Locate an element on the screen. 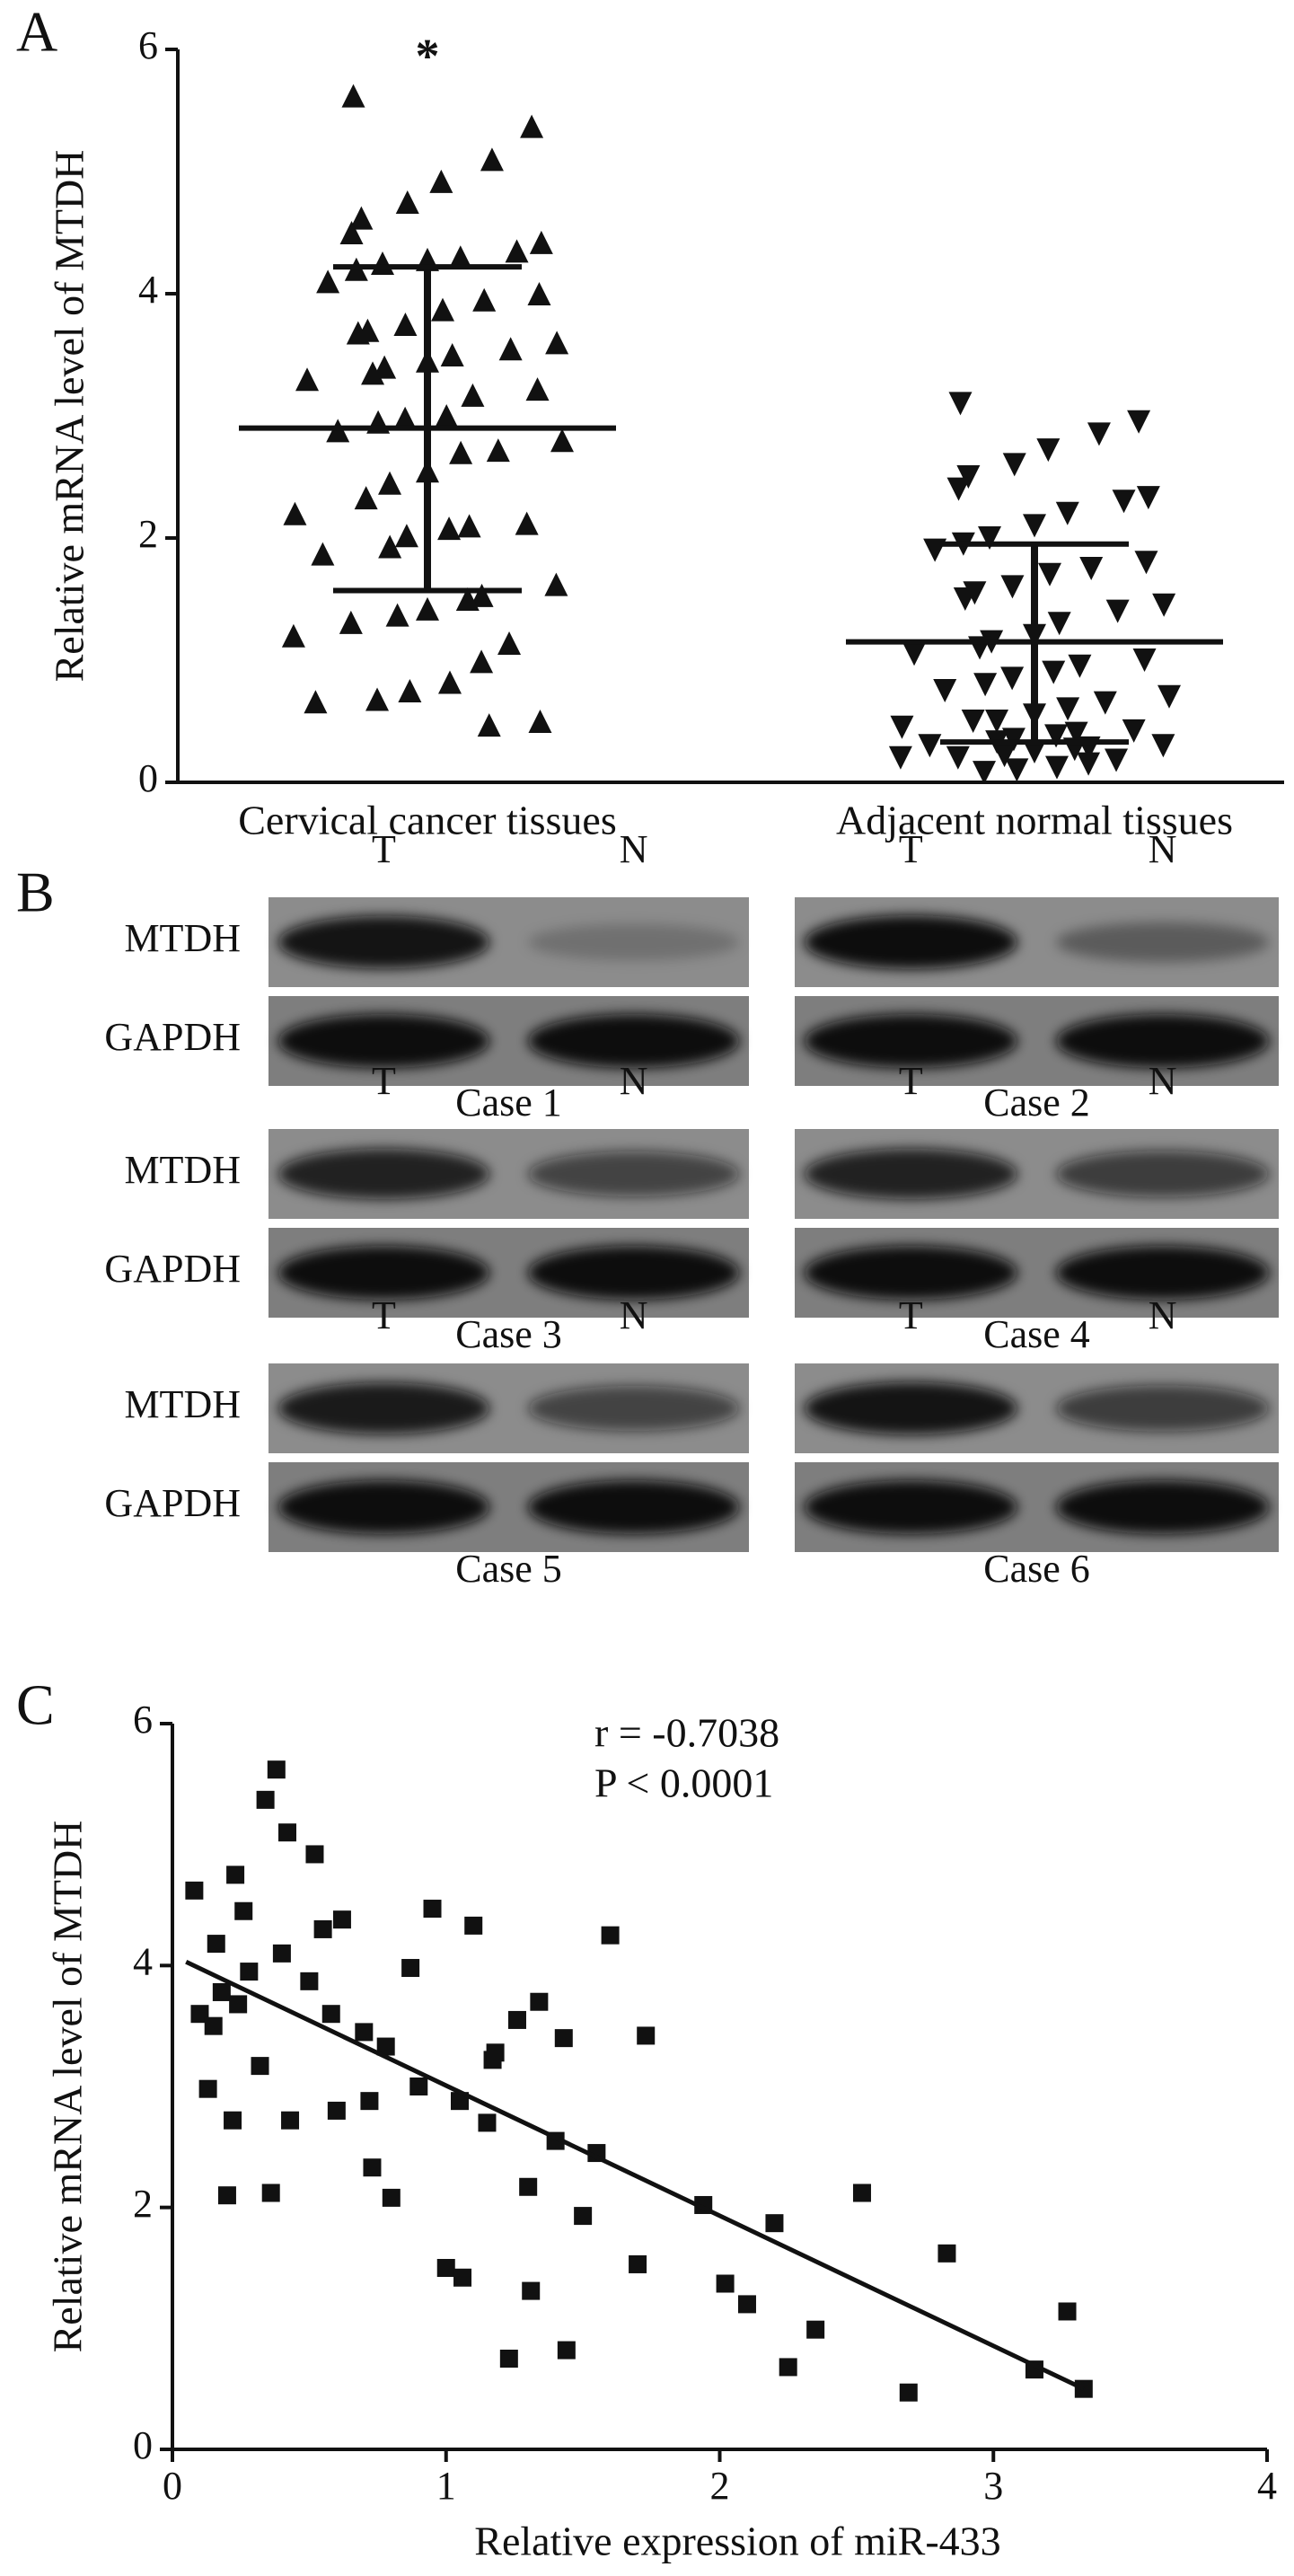 Image resolution: width=1294 pixels, height=2576 pixels. panel-label: A is located at coordinates (36, 32).